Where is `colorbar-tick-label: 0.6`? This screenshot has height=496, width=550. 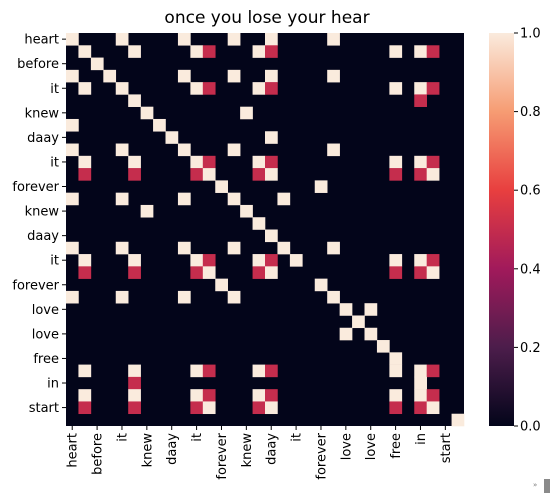 colorbar-tick-label: 0.6 is located at coordinates (530, 191).